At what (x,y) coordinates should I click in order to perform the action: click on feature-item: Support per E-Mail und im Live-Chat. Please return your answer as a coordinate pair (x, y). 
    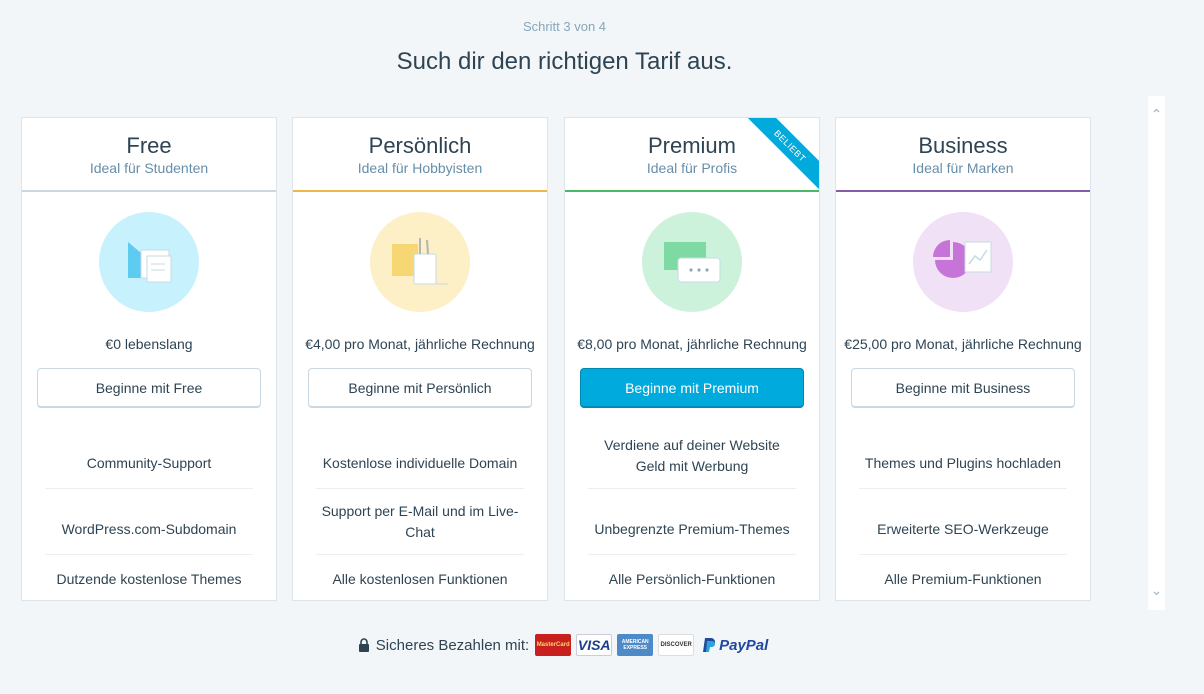
    Looking at the image, I should click on (420, 522).